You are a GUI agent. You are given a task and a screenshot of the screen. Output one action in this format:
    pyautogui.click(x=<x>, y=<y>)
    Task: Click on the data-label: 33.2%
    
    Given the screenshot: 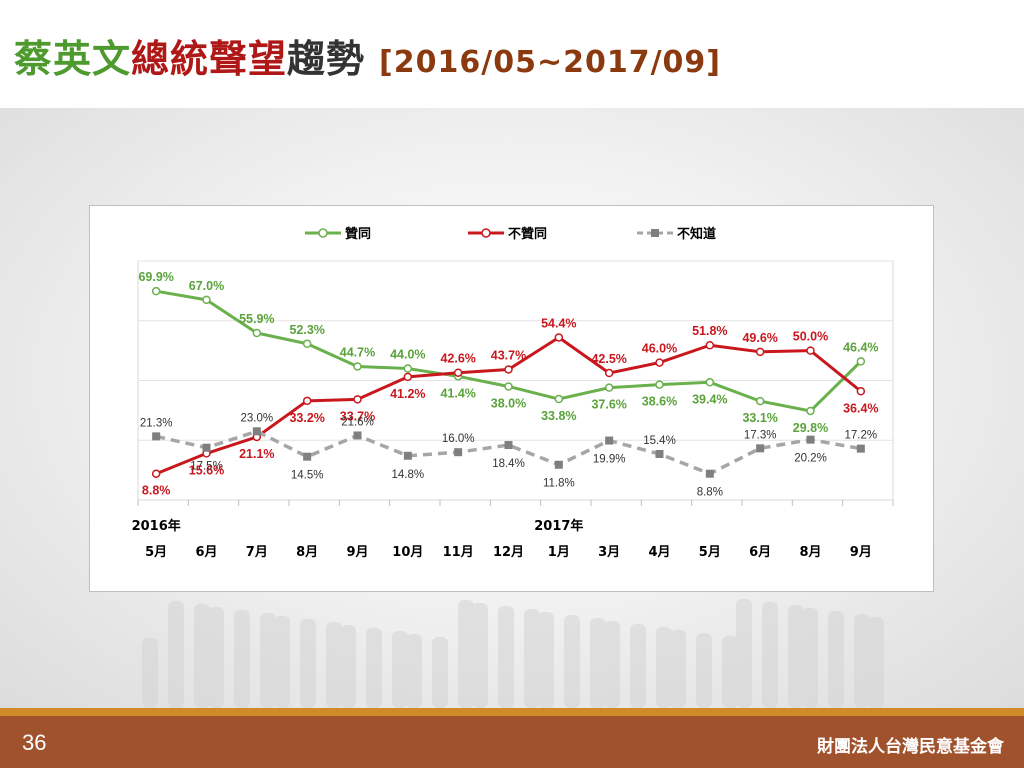 What is the action you would take?
    pyautogui.click(x=306, y=418)
    